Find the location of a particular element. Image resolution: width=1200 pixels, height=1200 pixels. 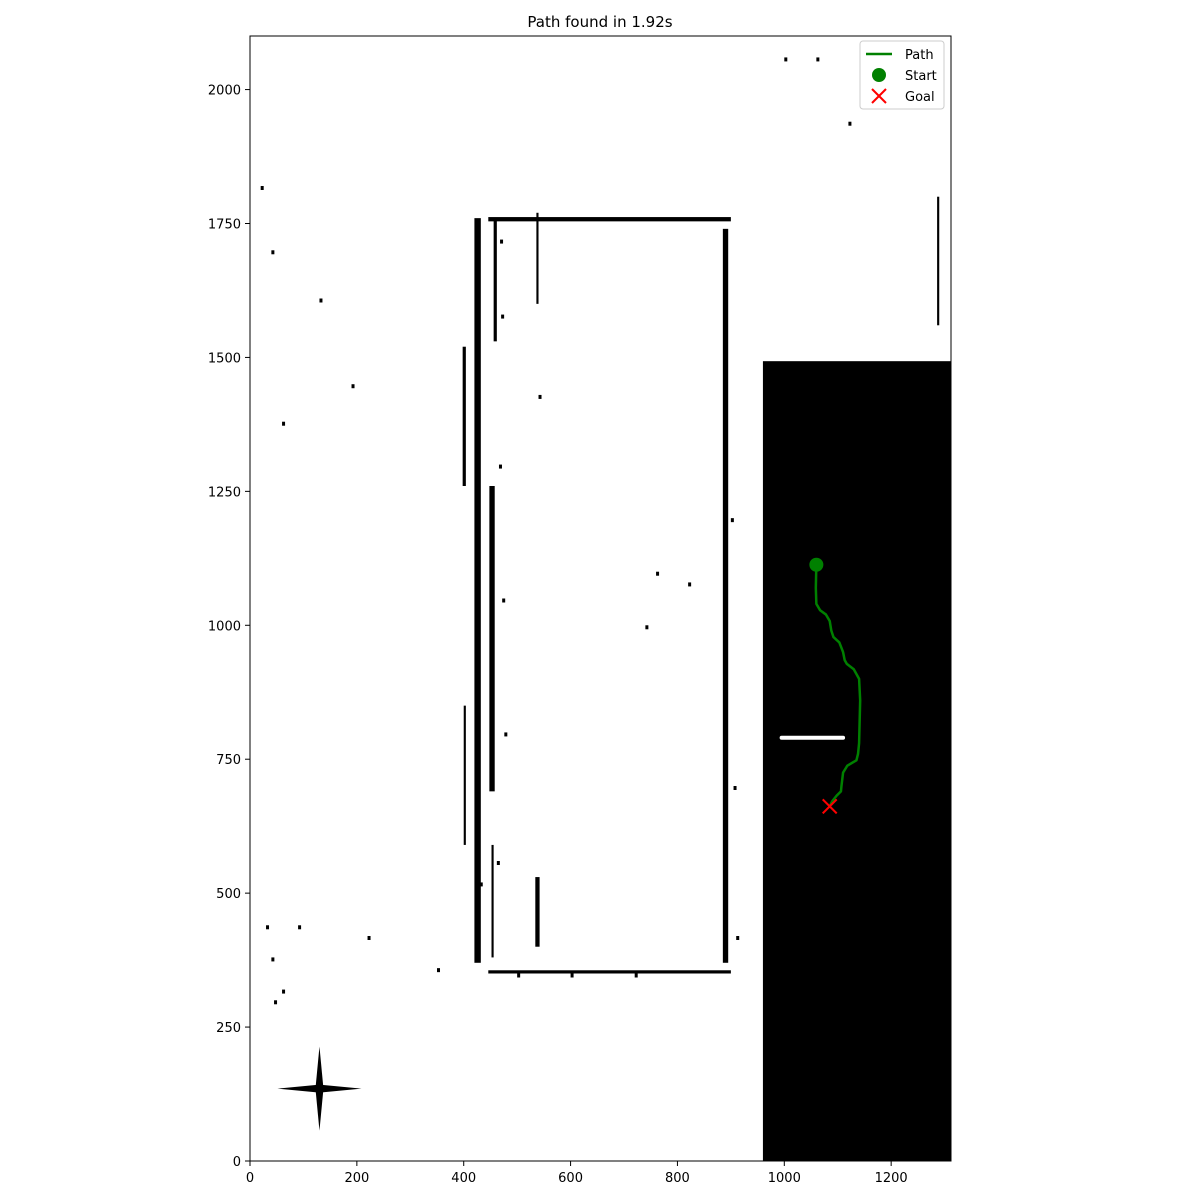

x-tick-label: 1000 is located at coordinates (784, 1178).